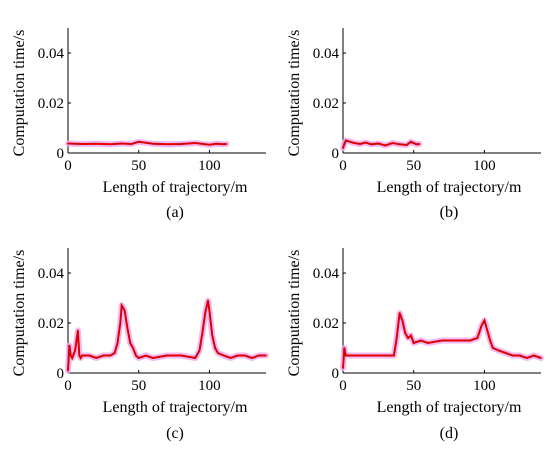  What do you see at coordinates (167, 335) in the screenshot?
I see `series-halo` at bounding box center [167, 335].